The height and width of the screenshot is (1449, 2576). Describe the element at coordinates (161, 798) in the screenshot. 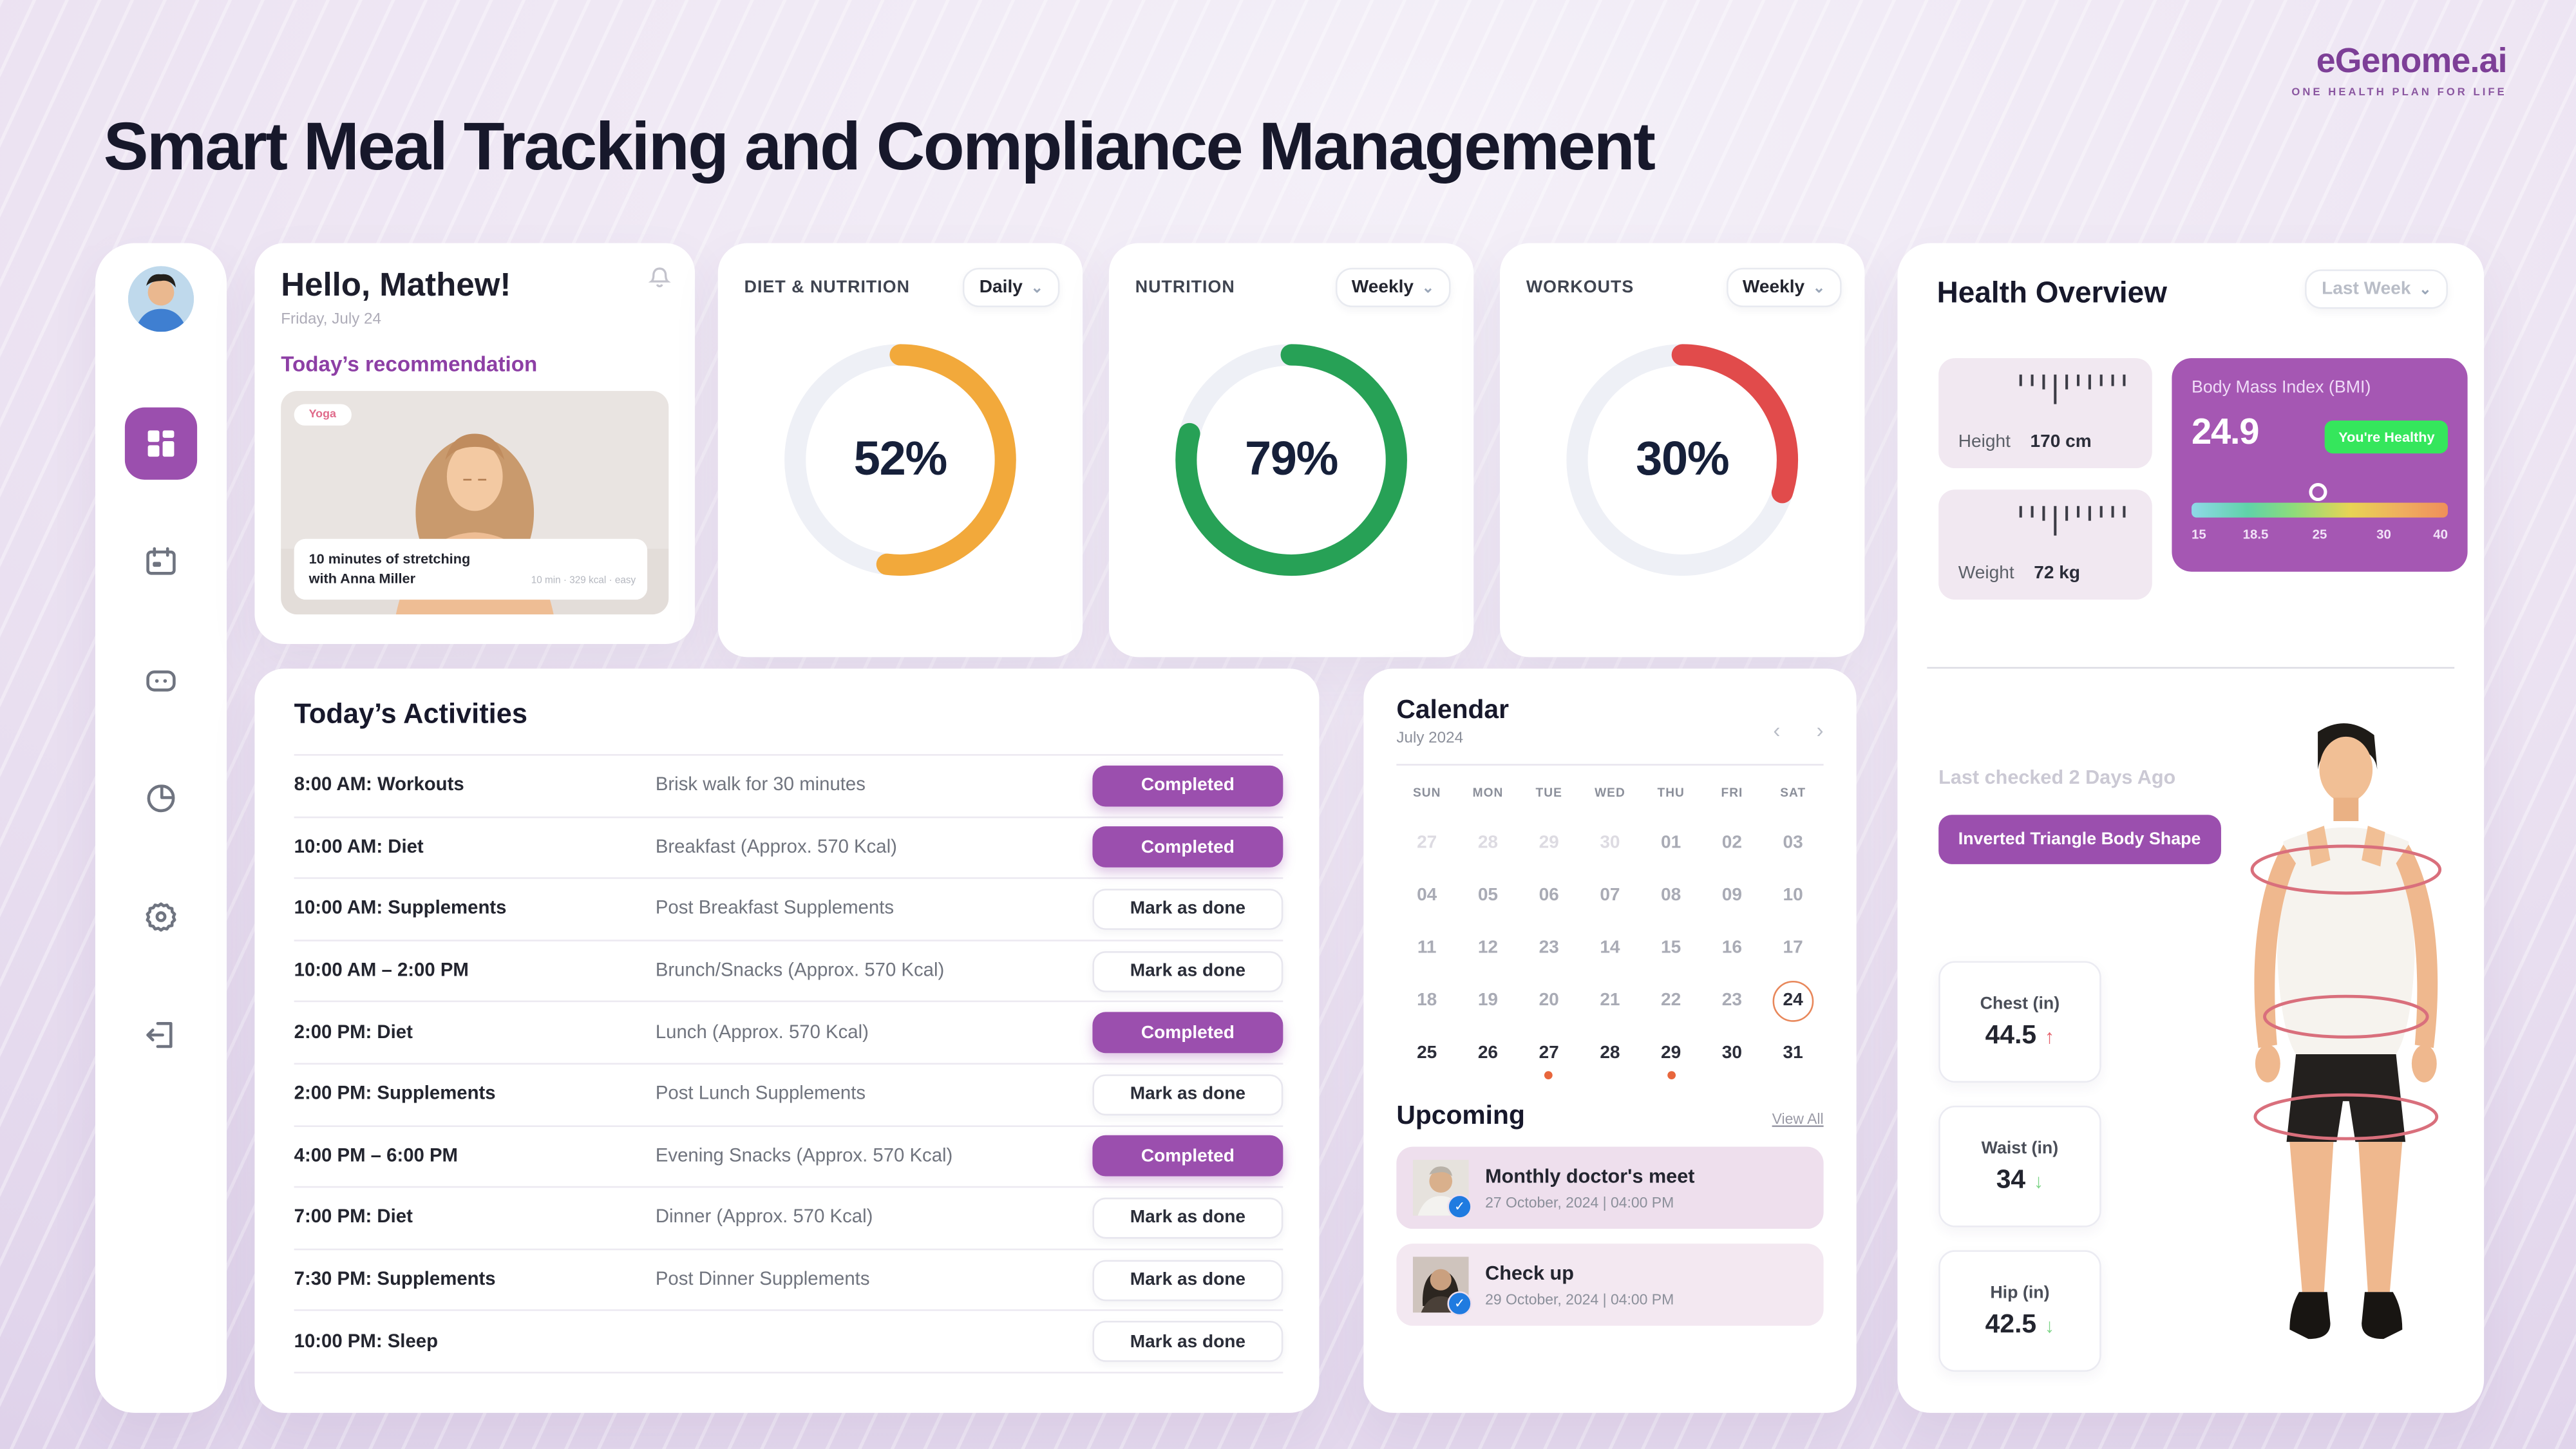

I see `sidebar-item-reports` at that location.